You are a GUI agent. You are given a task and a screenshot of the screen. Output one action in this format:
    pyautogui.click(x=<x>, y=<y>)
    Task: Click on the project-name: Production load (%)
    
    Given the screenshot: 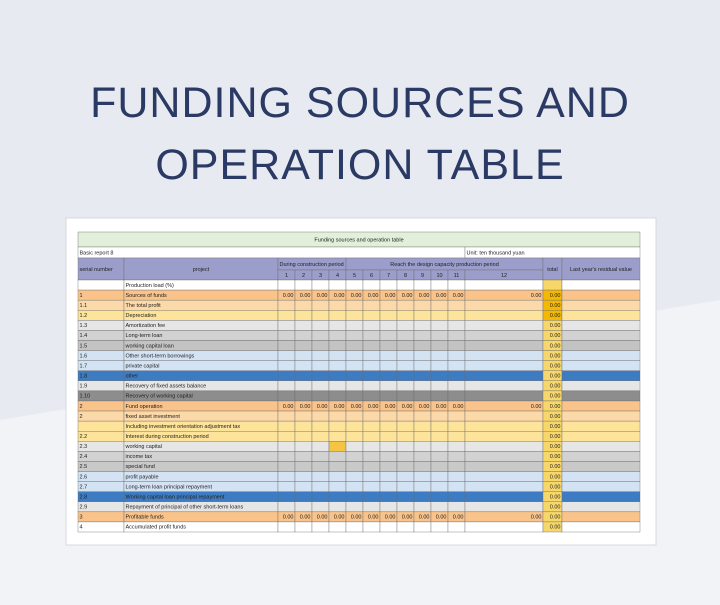 What is the action you would take?
    pyautogui.click(x=150, y=286)
    